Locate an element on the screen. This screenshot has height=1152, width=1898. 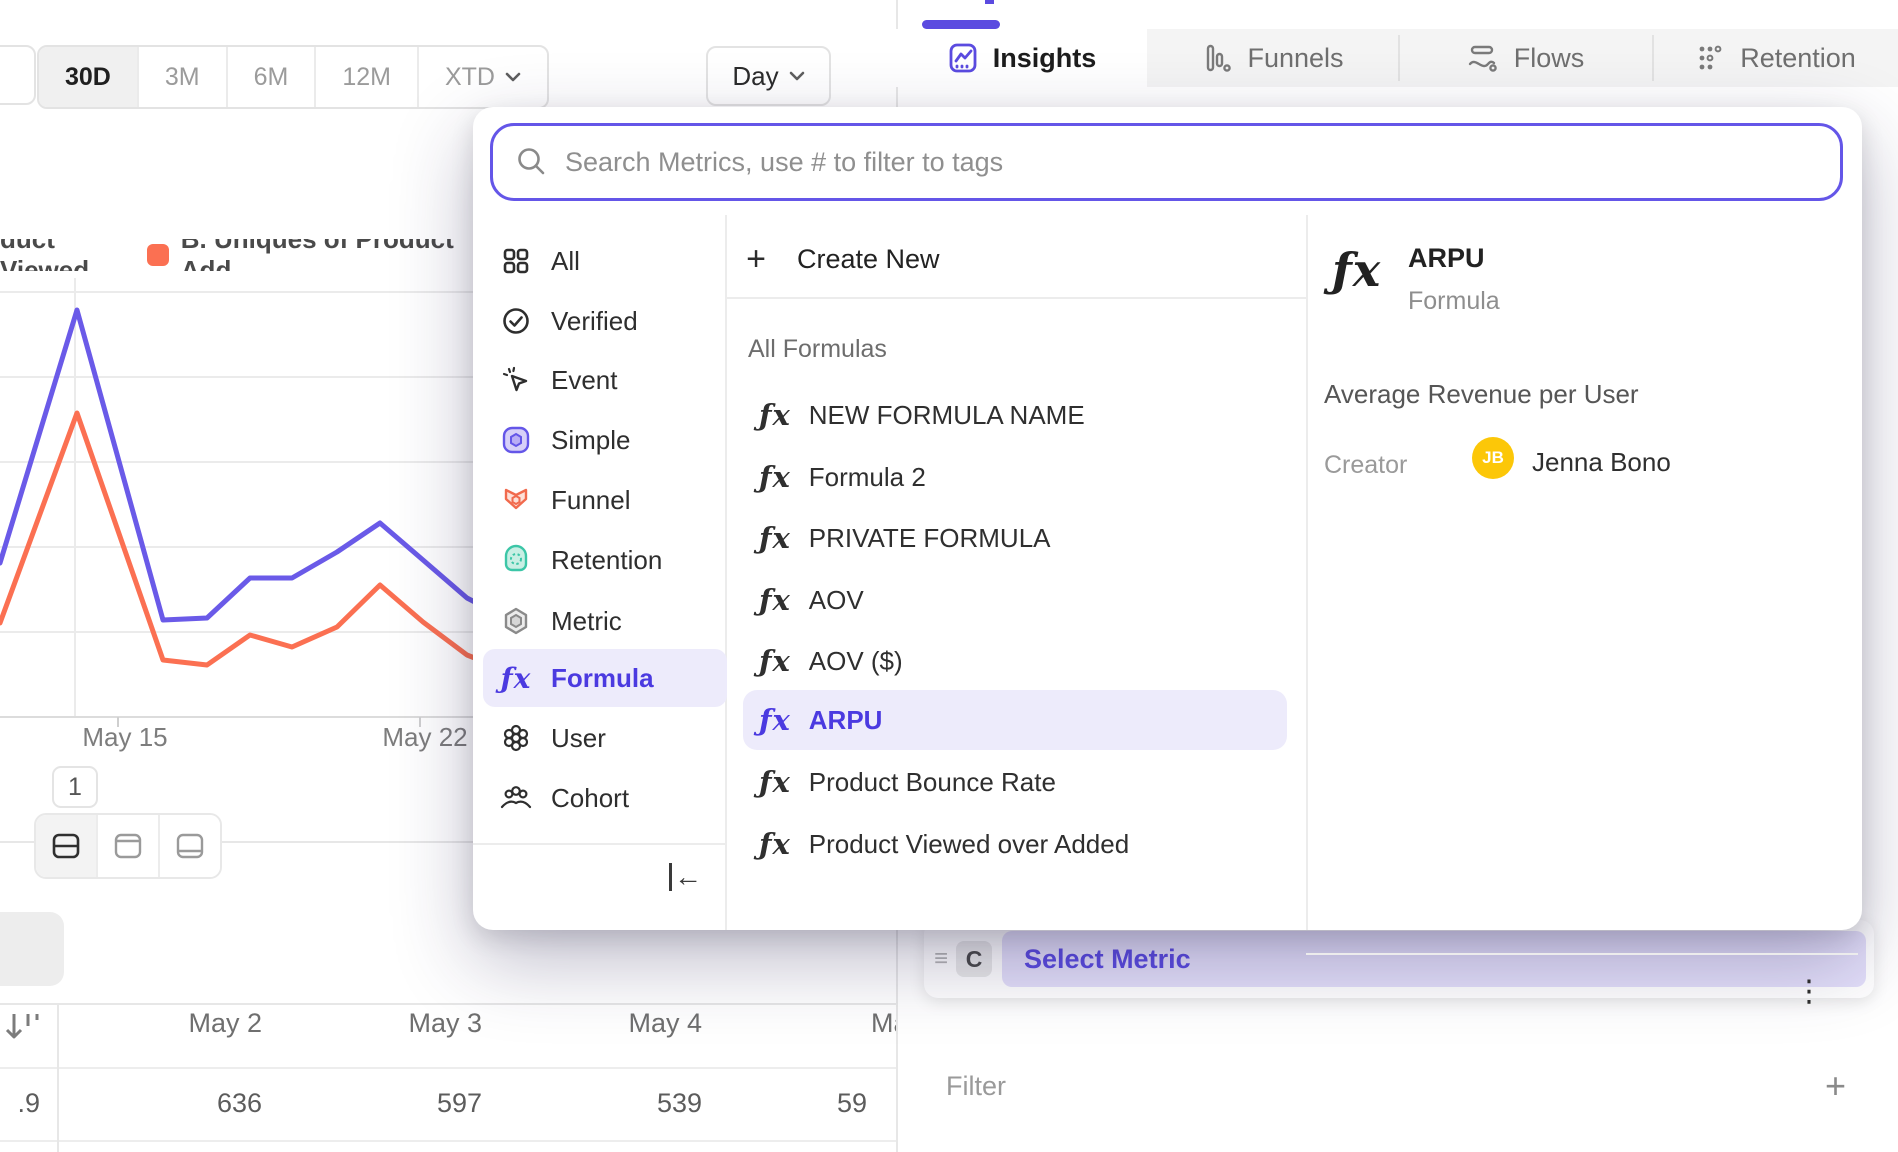
layout-top-button is located at coordinates (129, 846).